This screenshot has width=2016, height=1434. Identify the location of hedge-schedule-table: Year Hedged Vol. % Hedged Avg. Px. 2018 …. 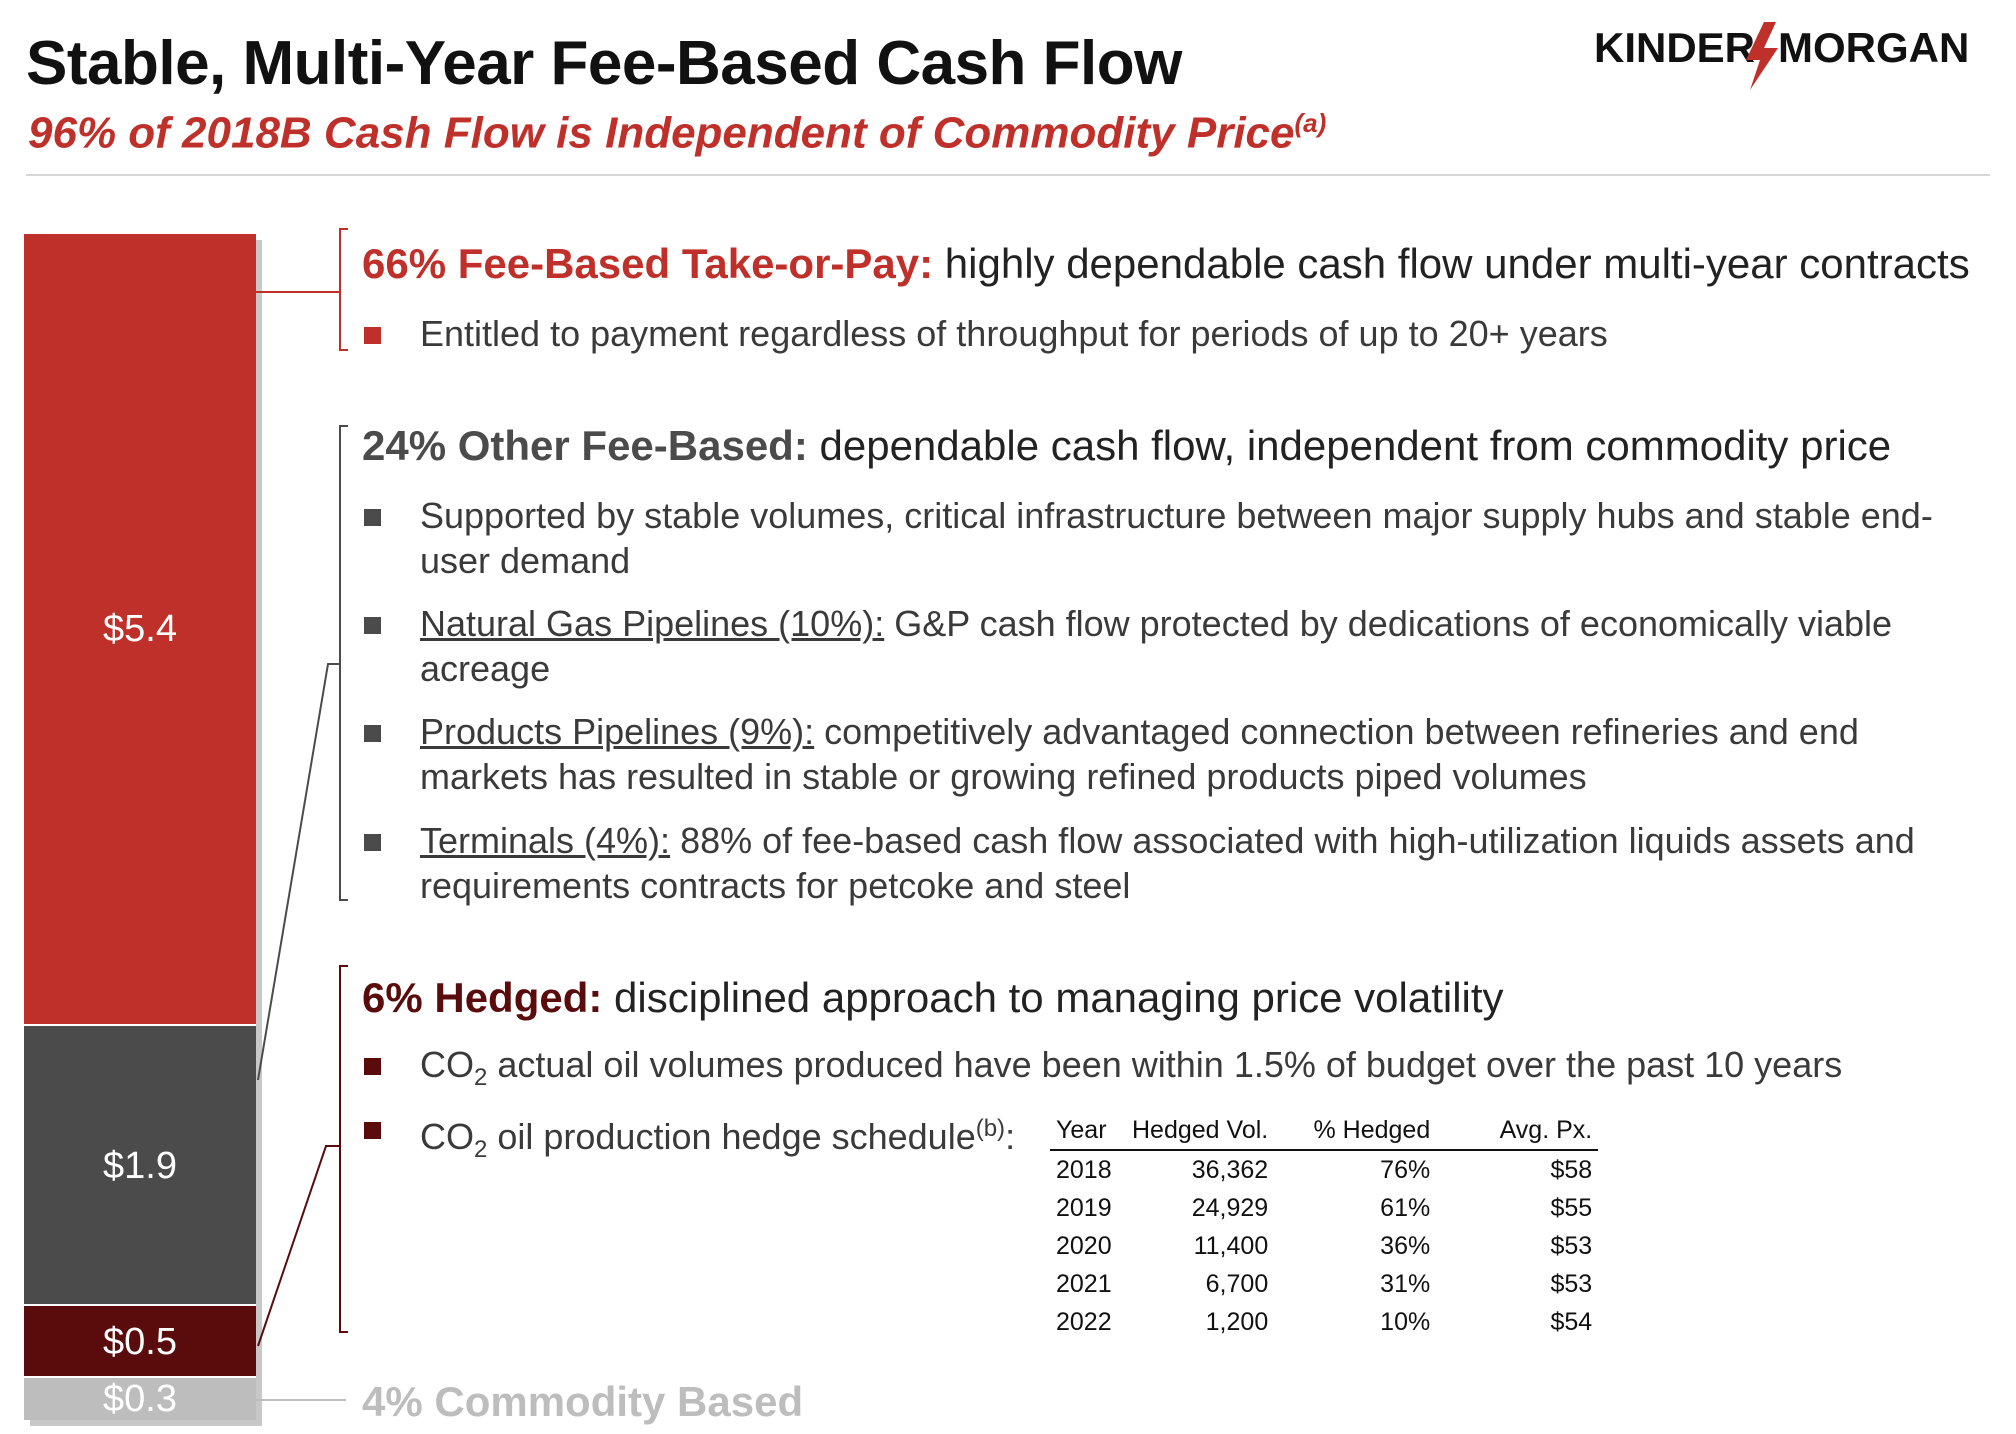
(1324, 1228).